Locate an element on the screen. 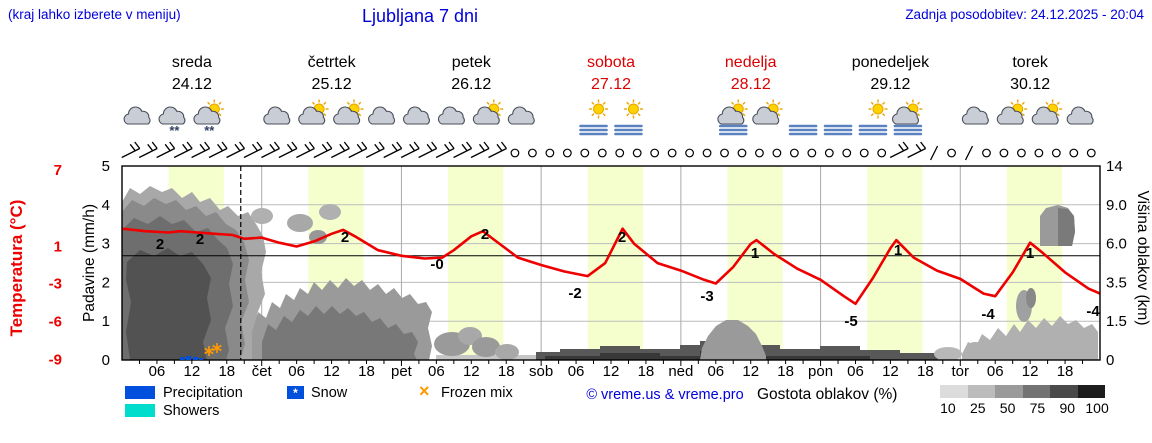 The width and height of the screenshot is (1152, 443). precip-tick: 3 is located at coordinates (106, 244).